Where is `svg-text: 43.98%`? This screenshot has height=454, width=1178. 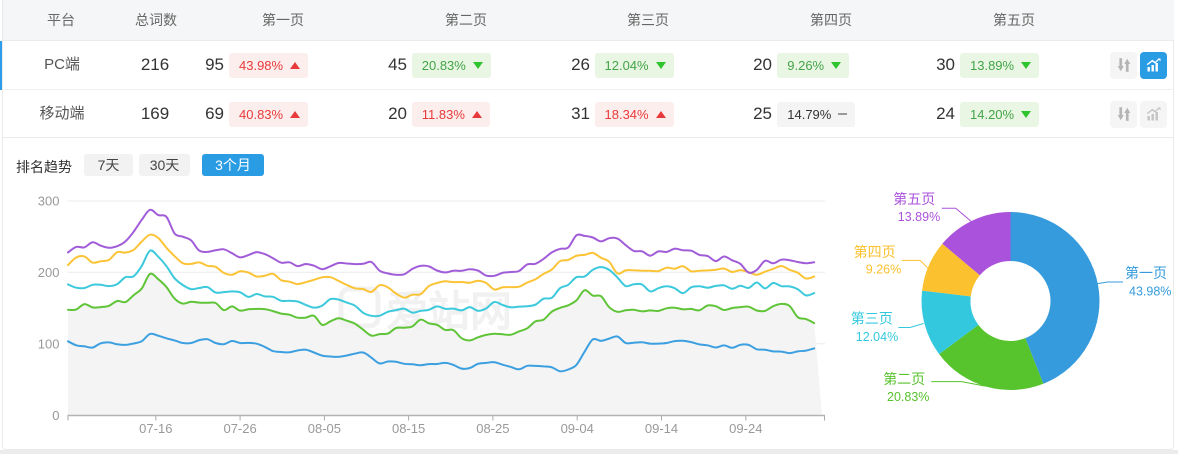 svg-text: 43.98% is located at coordinates (1150, 292).